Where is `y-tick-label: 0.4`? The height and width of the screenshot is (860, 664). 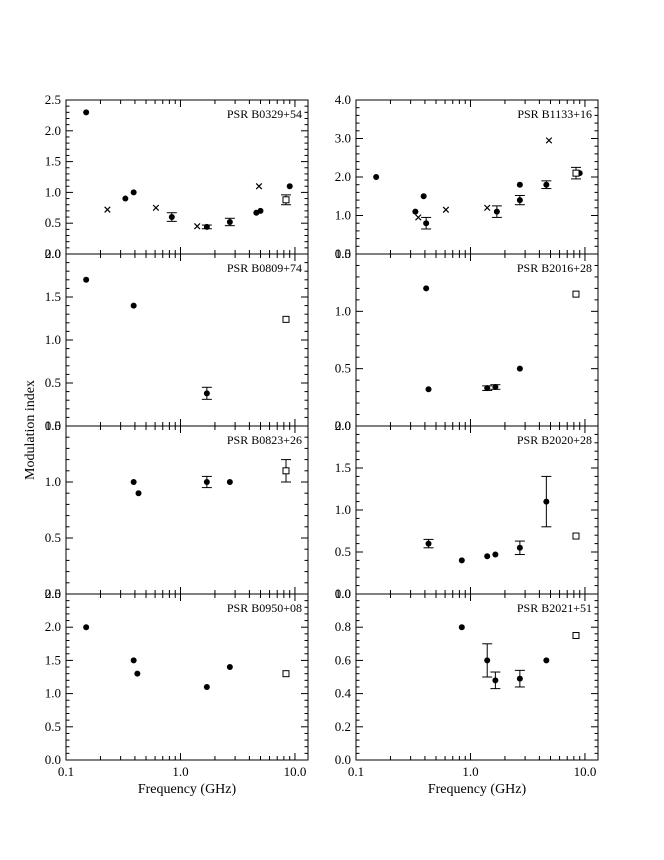
y-tick-label: 0.4 is located at coordinates (343, 693).